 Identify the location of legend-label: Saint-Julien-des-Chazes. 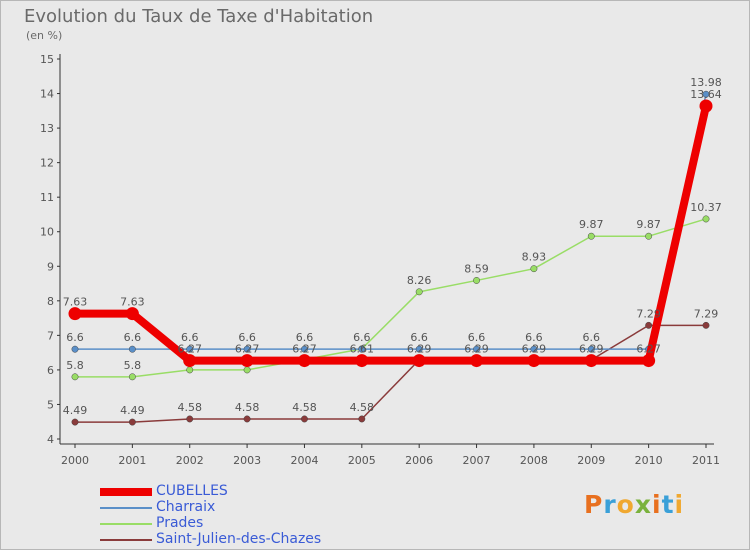
(239, 539).